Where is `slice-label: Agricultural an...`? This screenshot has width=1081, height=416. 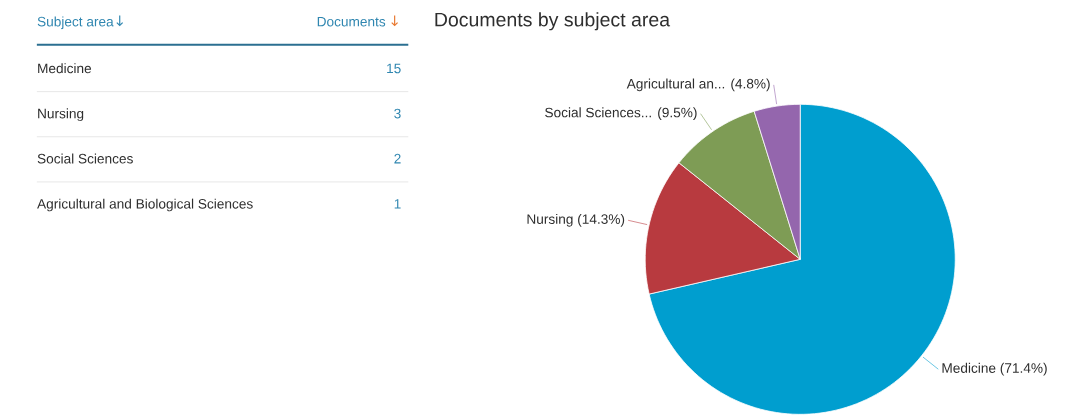 slice-label: Agricultural an... is located at coordinates (675, 85).